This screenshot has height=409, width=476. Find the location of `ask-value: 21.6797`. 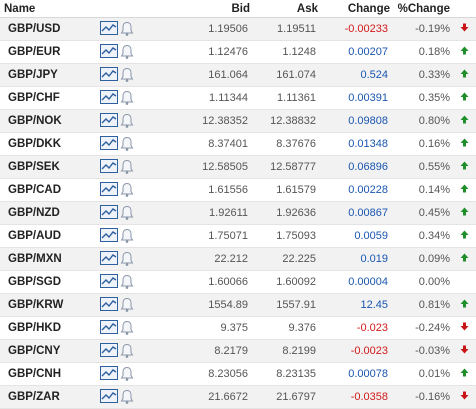

ask-value: 21.6797 is located at coordinates (284, 397).